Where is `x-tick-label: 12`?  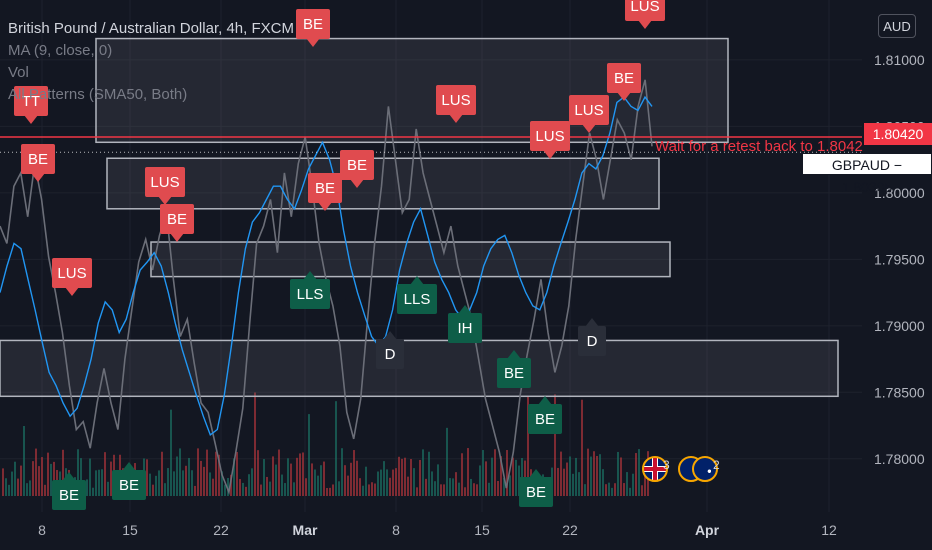 x-tick-label: 12 is located at coordinates (829, 530).